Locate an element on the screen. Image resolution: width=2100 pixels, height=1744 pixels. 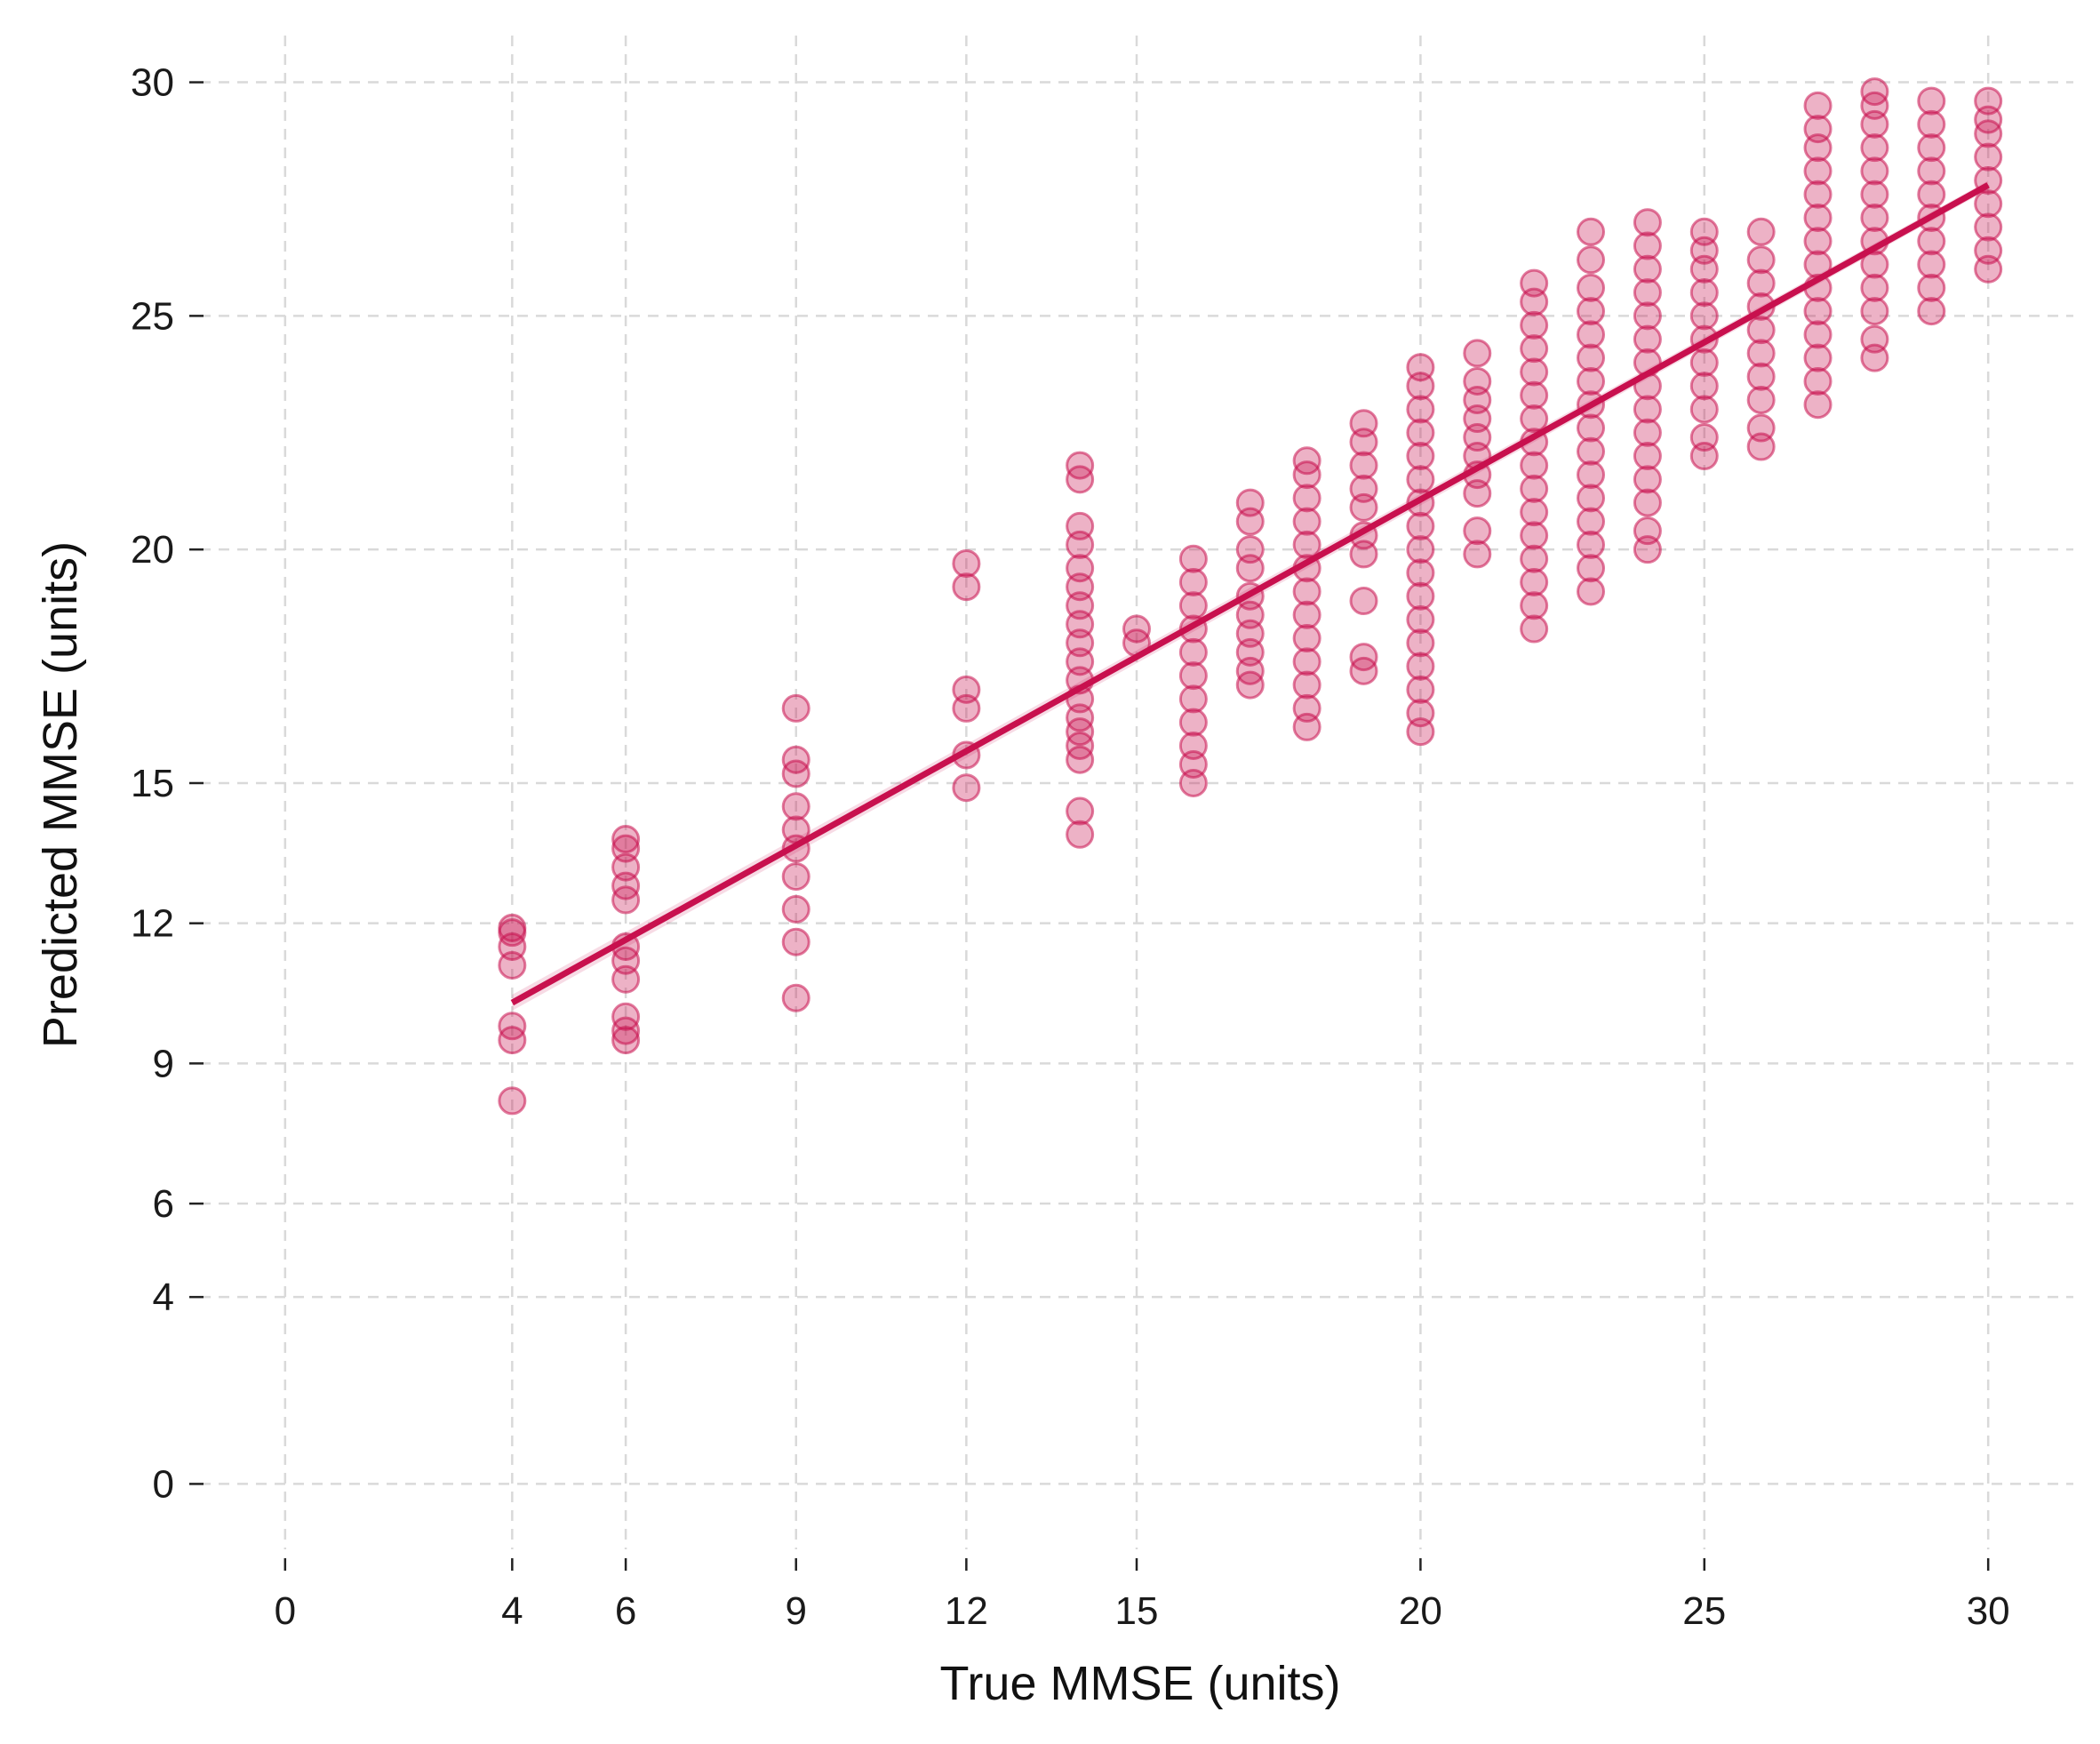
x-tick-label: 9 is located at coordinates (795, 1611).